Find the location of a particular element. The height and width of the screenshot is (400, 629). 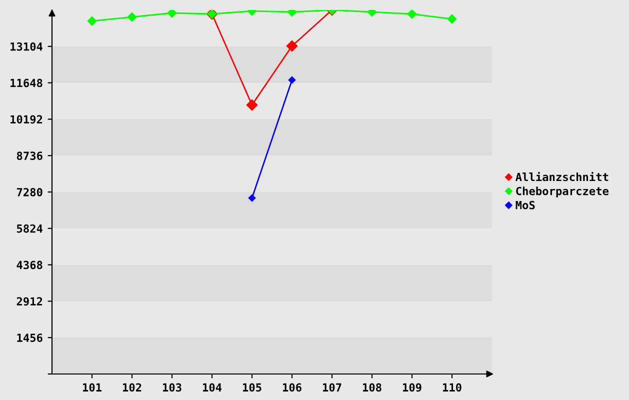

y-tick-label: 4368 is located at coordinates (29, 265).